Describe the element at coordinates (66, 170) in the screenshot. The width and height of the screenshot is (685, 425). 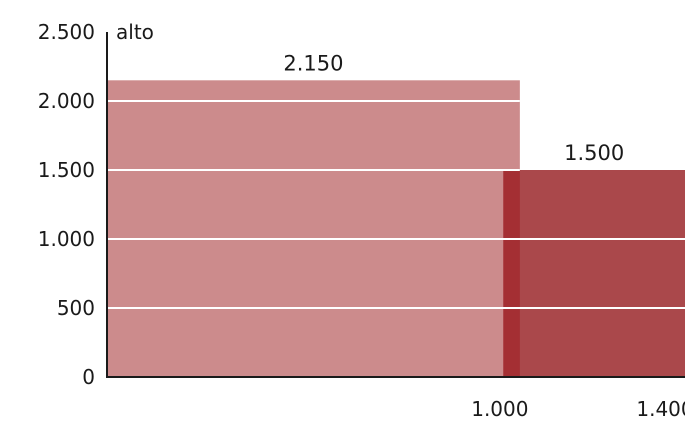
I see `y-tick-label: 1.500` at that location.